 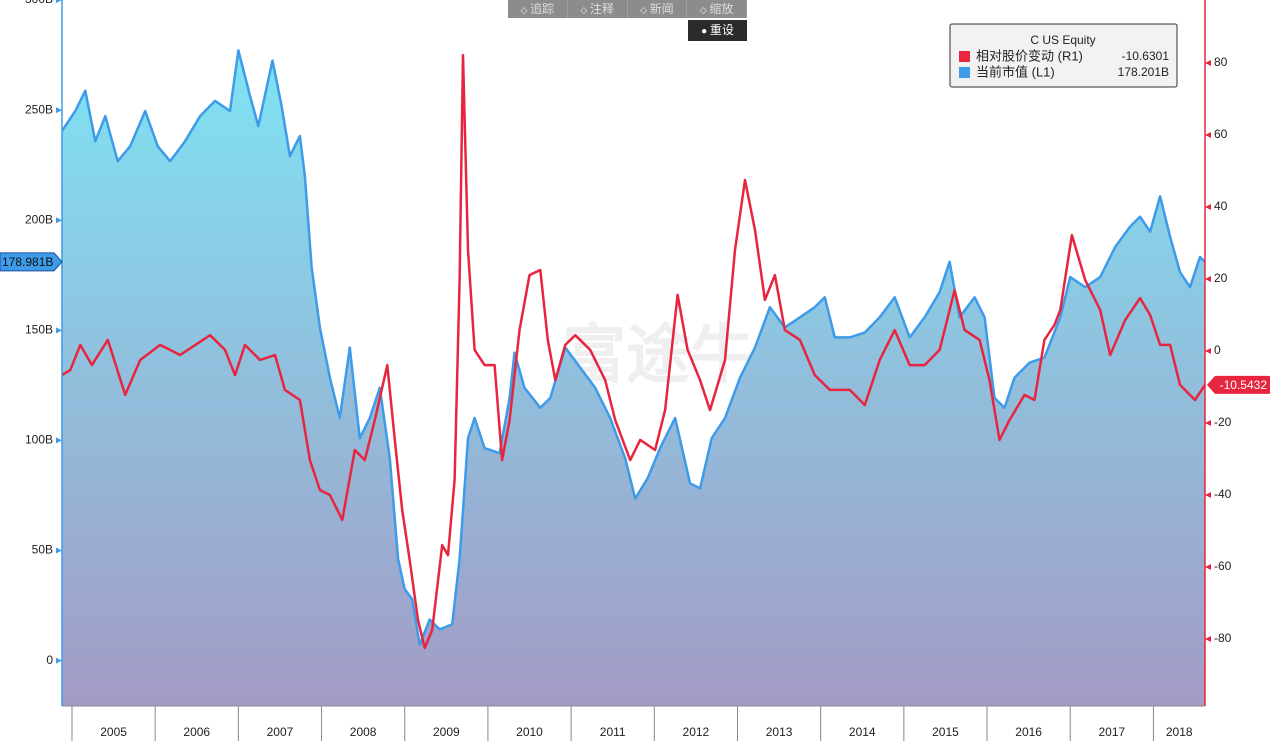 What do you see at coordinates (39, 440) in the screenshot?
I see `y-tick-label: 100B` at bounding box center [39, 440].